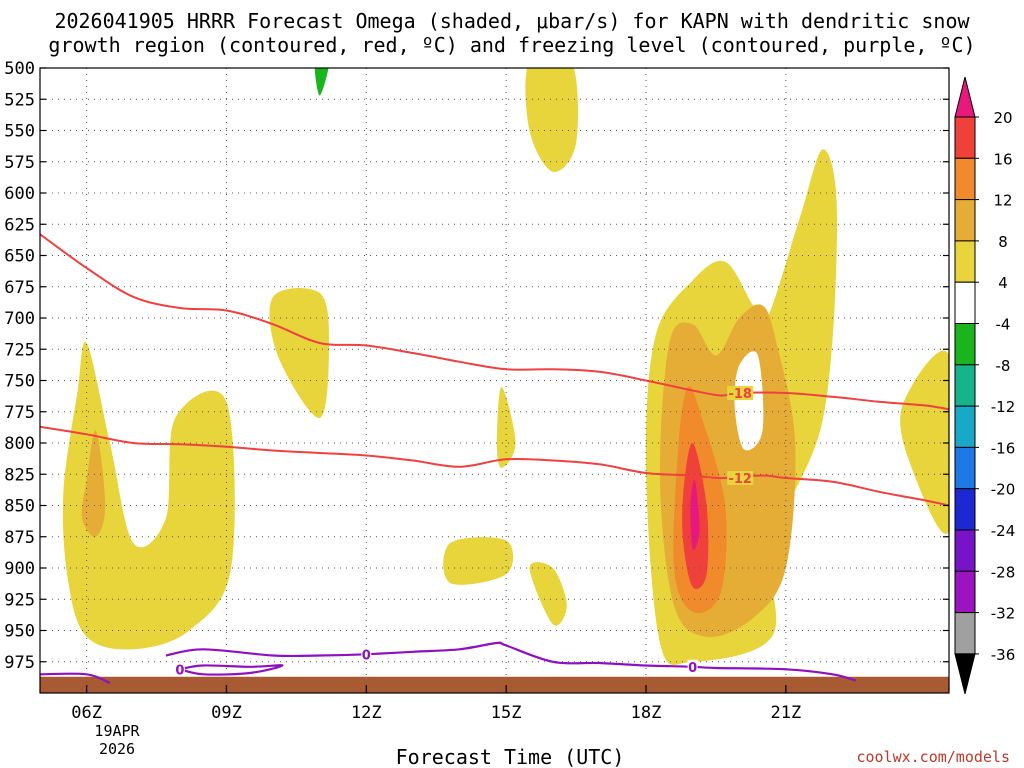  I want to click on colorbar-label-4: 4, so click(1003, 283).